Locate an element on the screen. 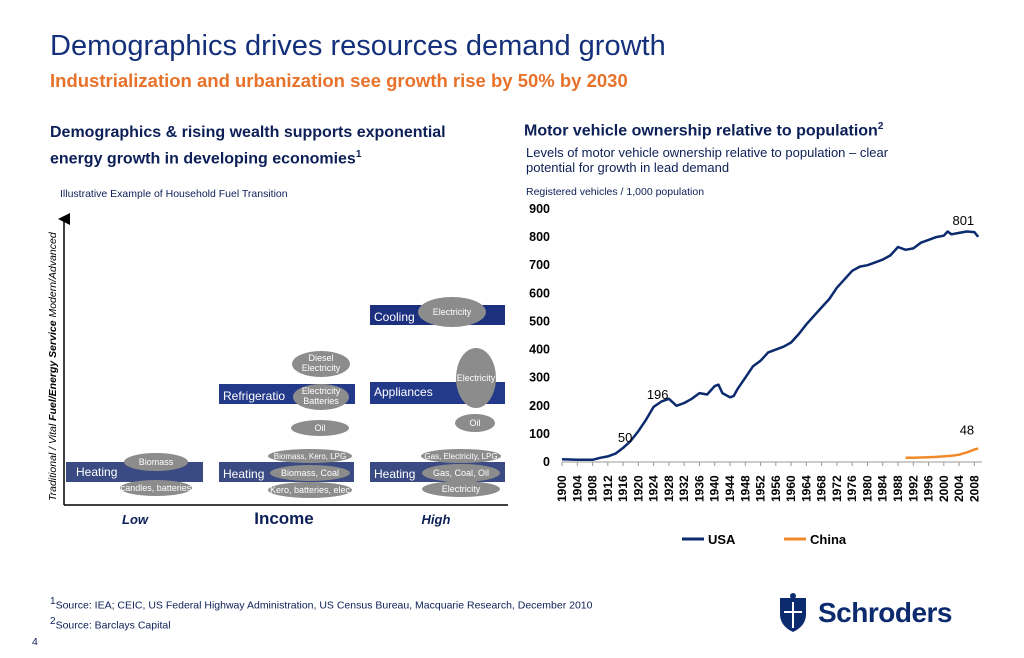  bubble-label-diesel-electricity: Diesel Electricity is located at coordinates (321, 363).